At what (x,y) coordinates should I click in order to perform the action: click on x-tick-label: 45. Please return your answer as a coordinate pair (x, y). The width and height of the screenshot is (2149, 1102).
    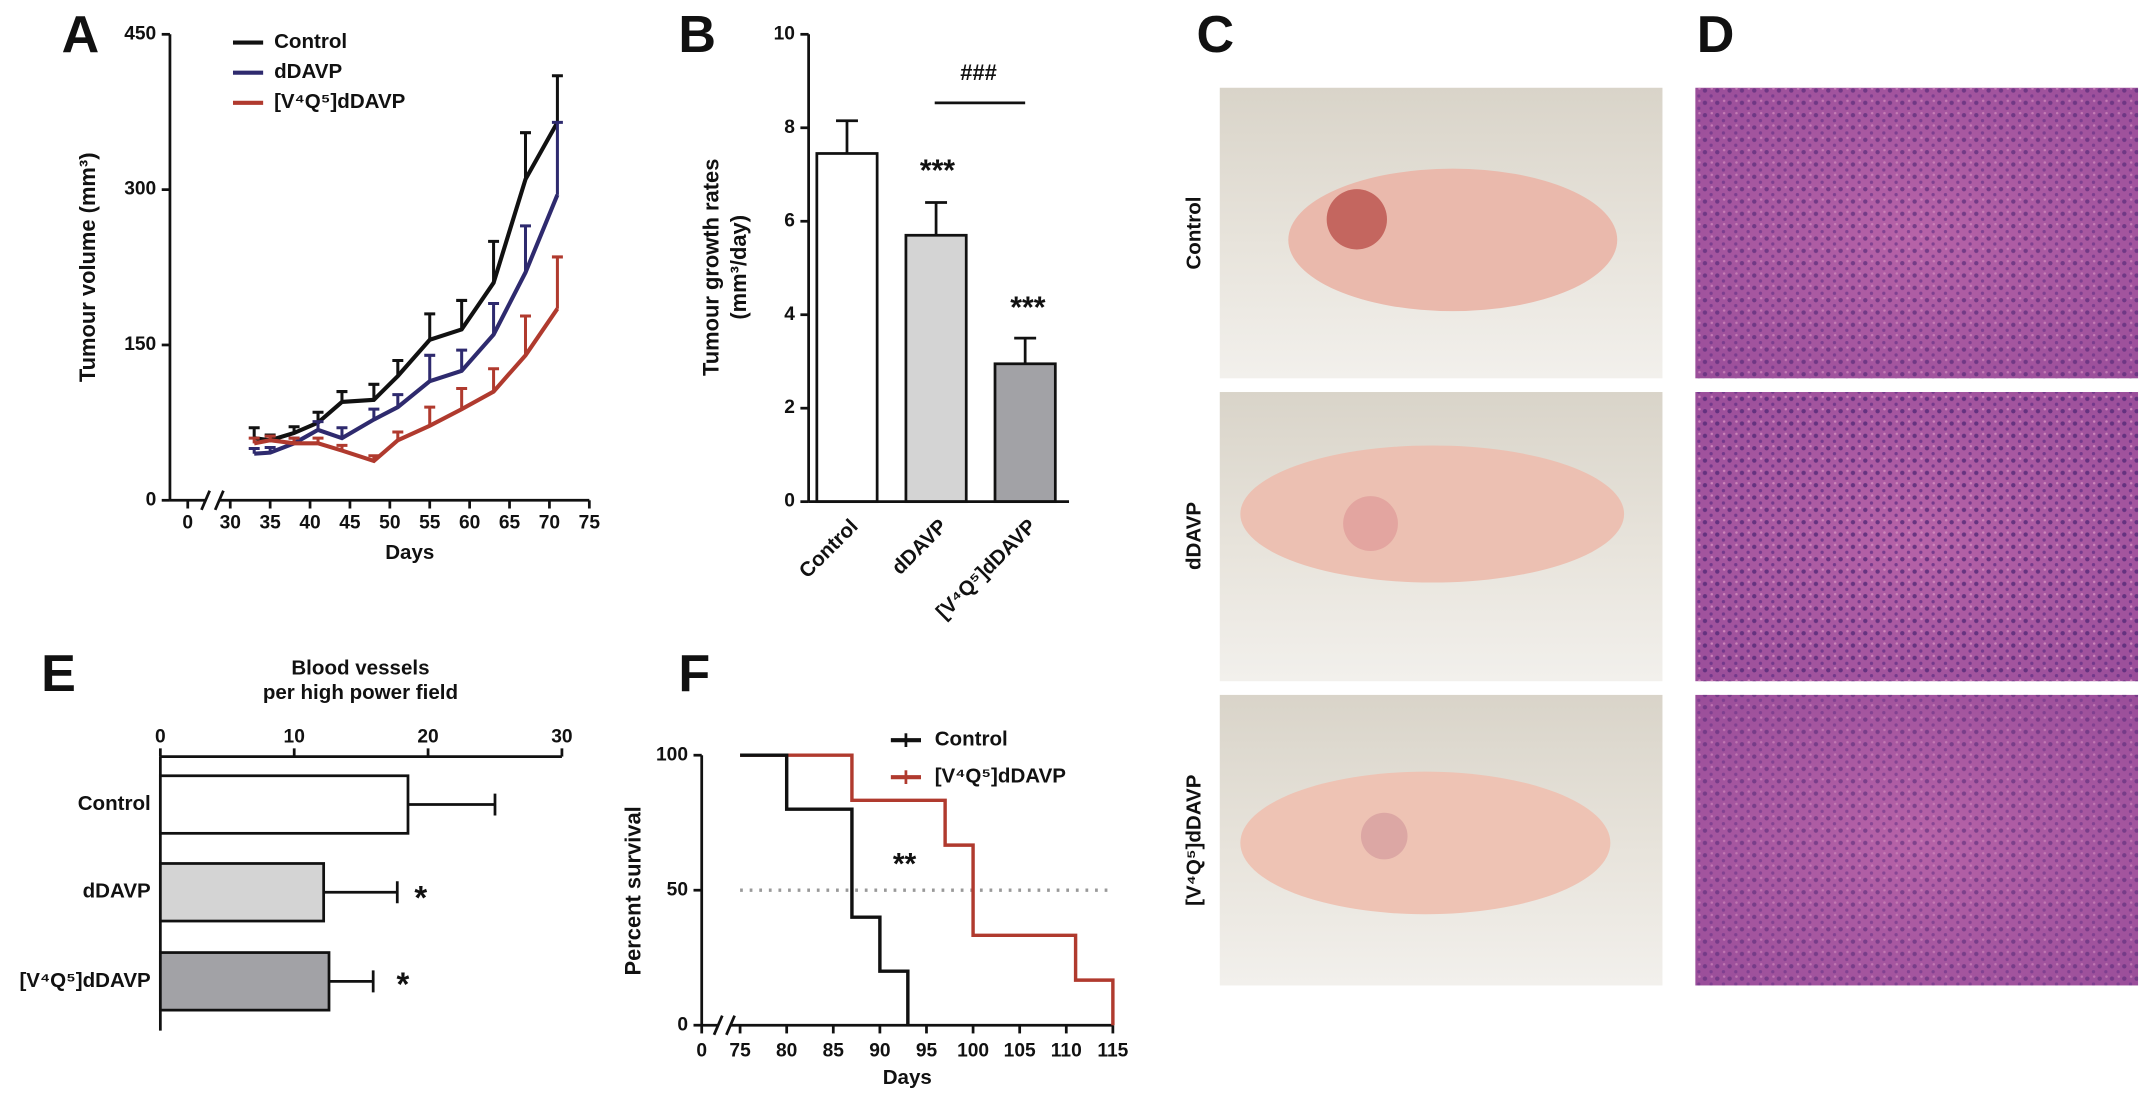
    Looking at the image, I should click on (350, 523).